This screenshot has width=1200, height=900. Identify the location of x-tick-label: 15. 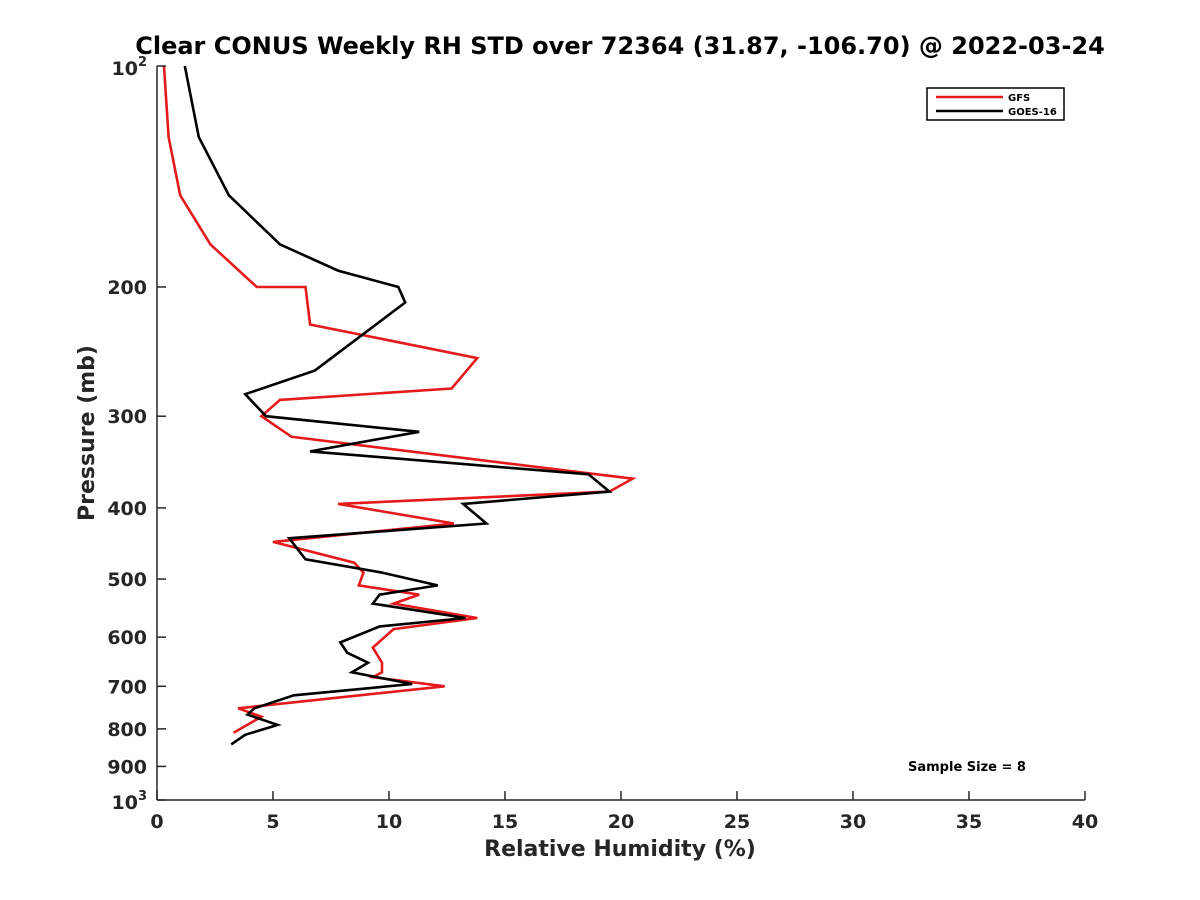
(505, 822).